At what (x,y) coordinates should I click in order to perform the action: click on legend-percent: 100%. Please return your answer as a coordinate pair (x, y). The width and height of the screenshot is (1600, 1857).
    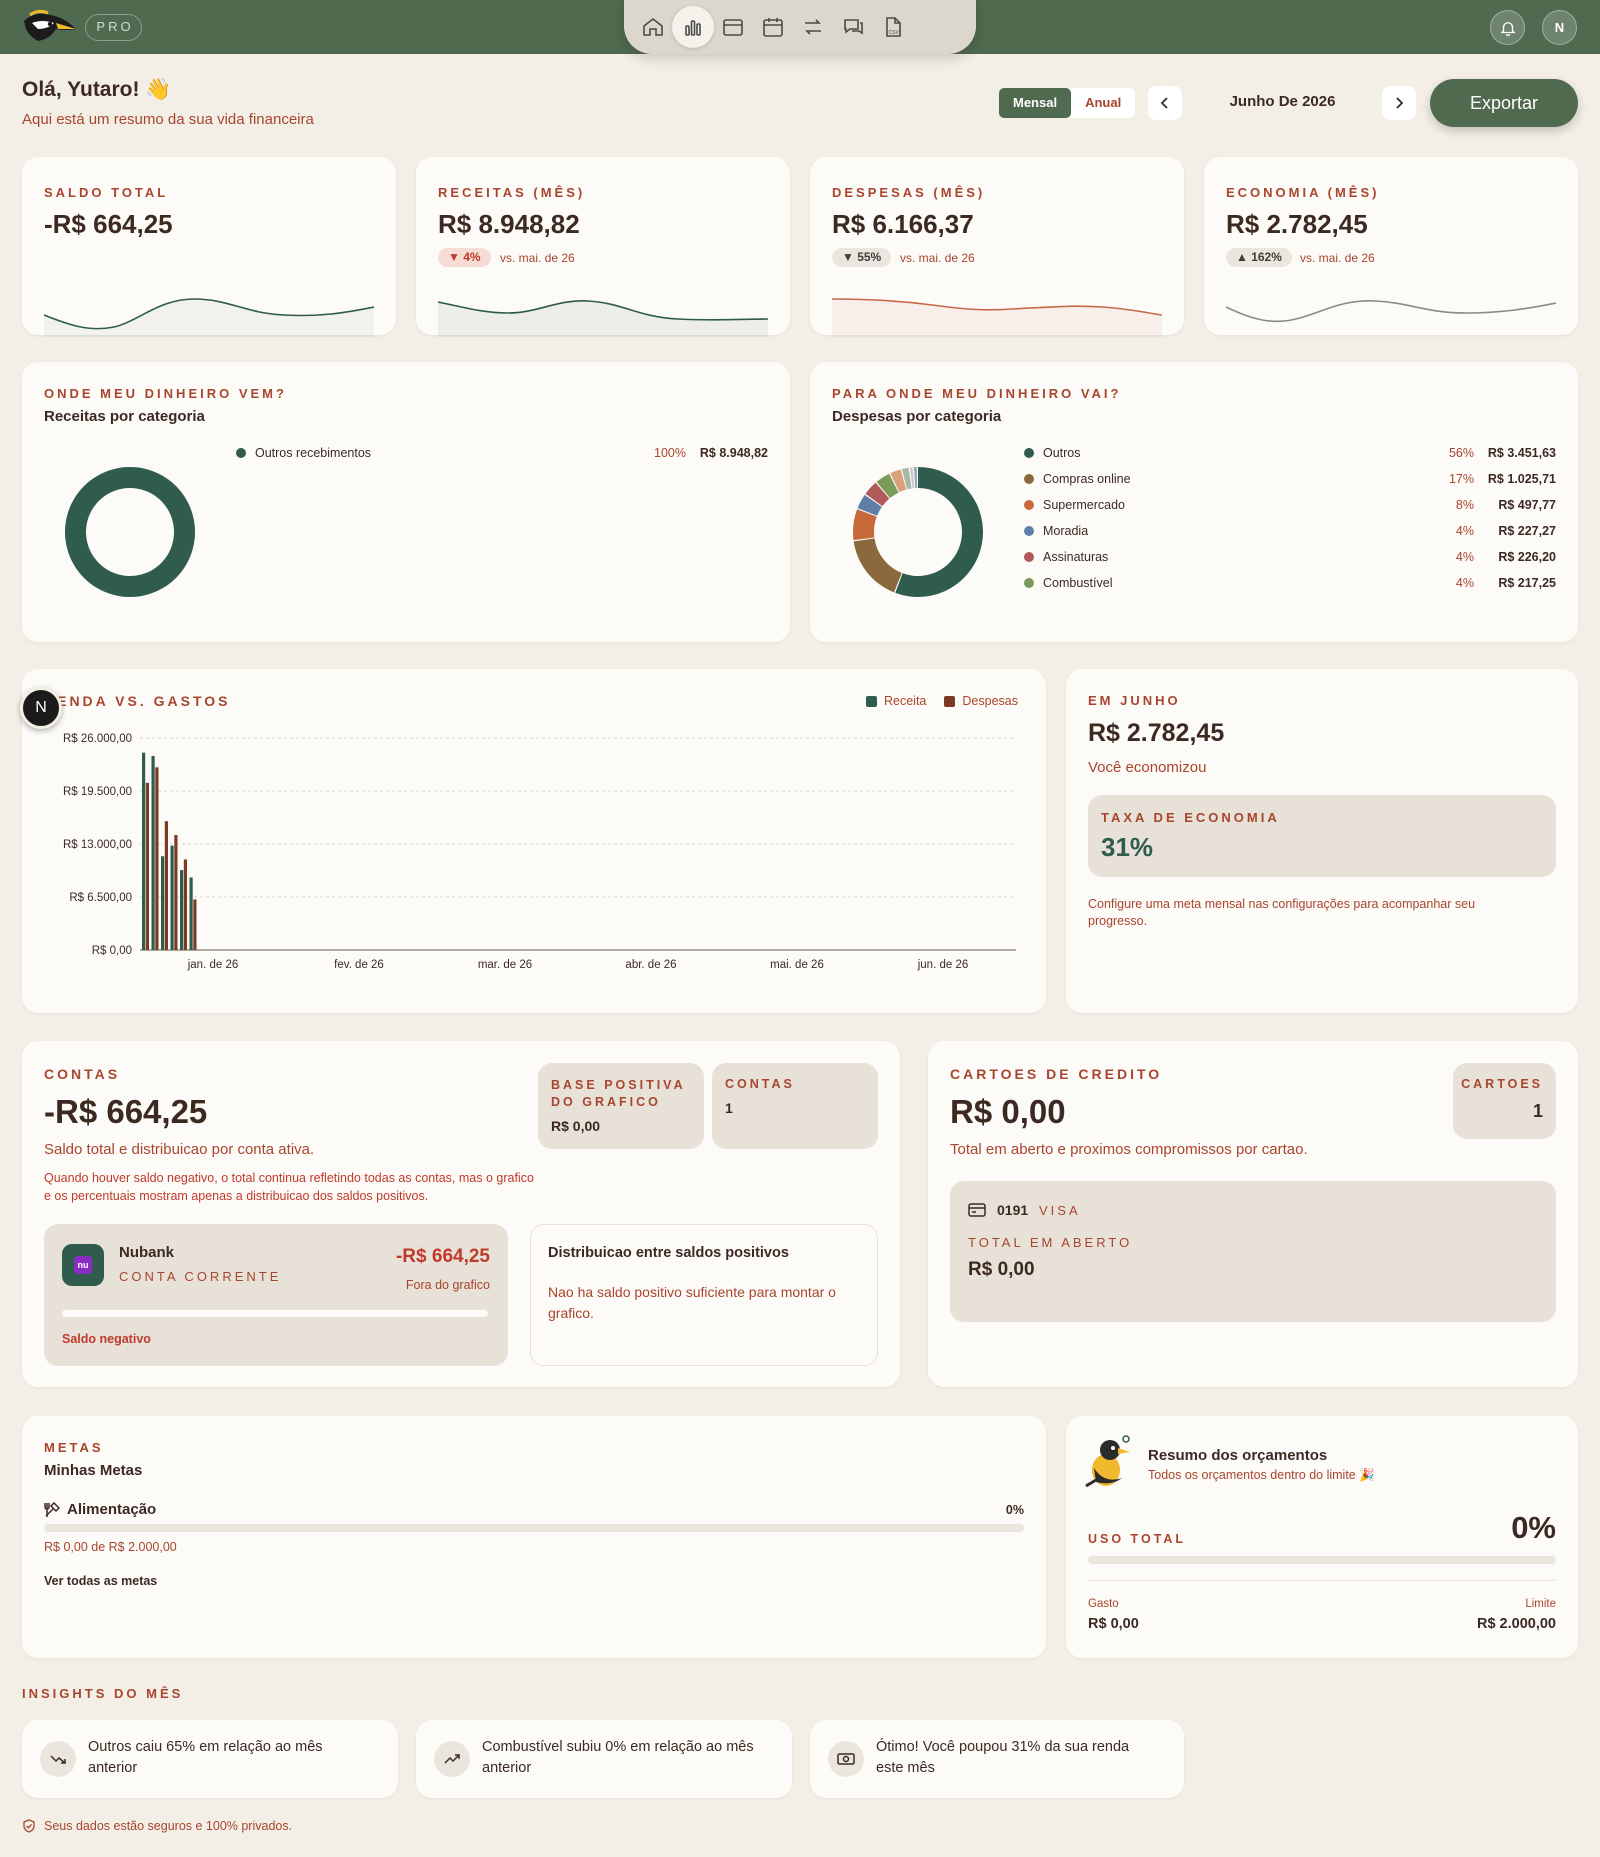
    Looking at the image, I should click on (670, 453).